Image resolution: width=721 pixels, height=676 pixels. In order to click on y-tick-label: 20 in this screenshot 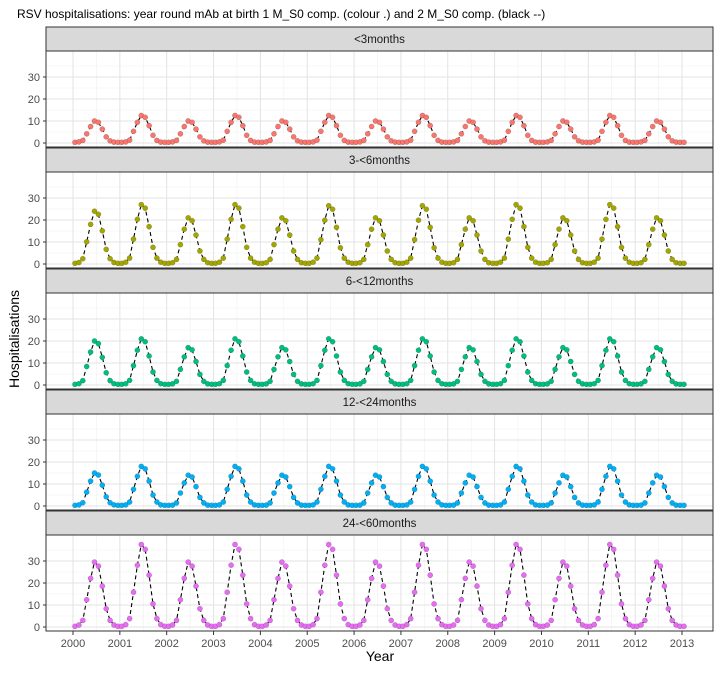, I will do `click(34, 584)`.